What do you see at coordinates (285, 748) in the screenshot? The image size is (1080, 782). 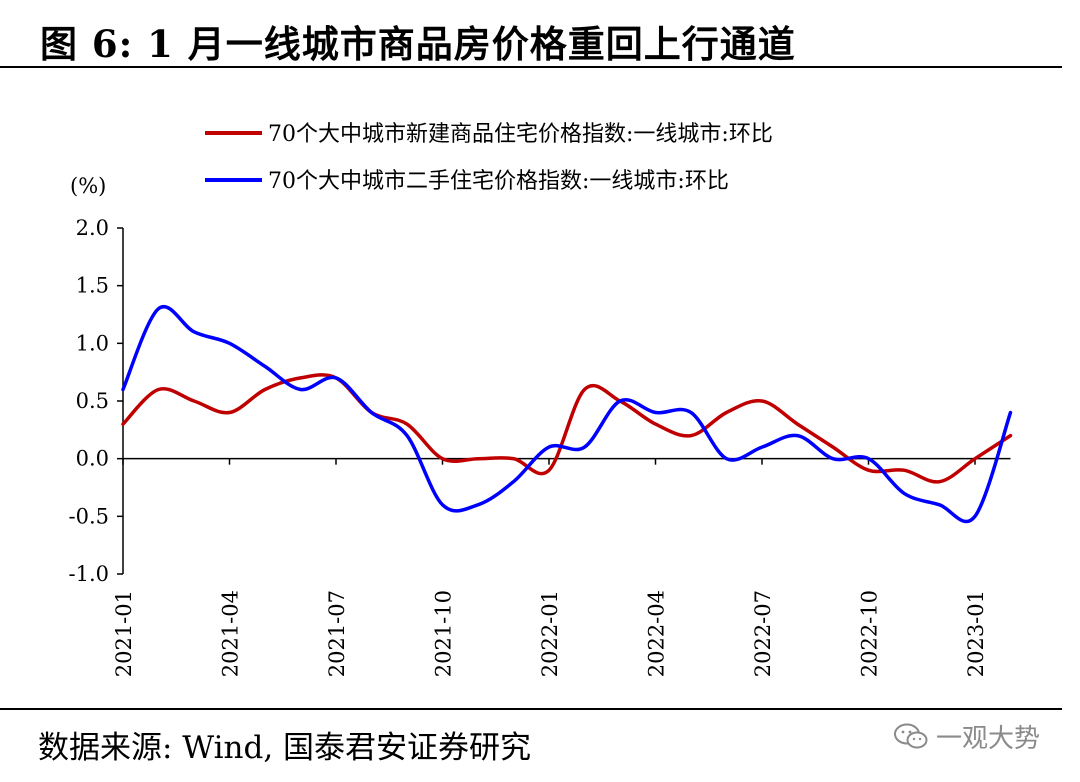 I see `source-note: 数据来源: Wind, 国泰君安证券研究` at bounding box center [285, 748].